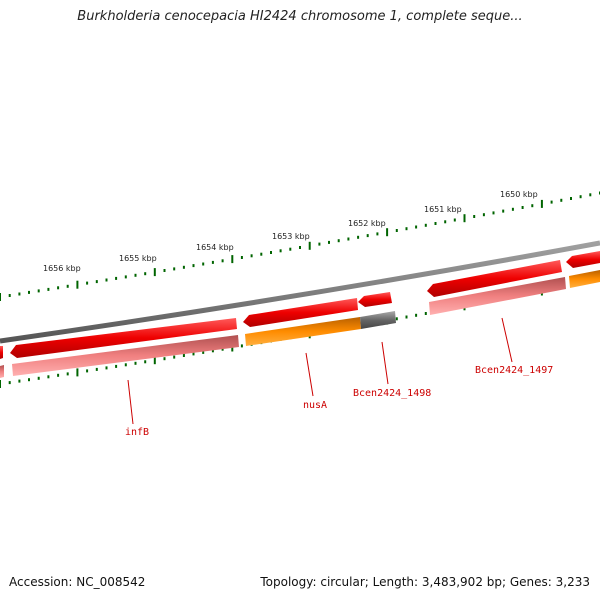  I want to click on leader-line-infB, so click(130, 402).